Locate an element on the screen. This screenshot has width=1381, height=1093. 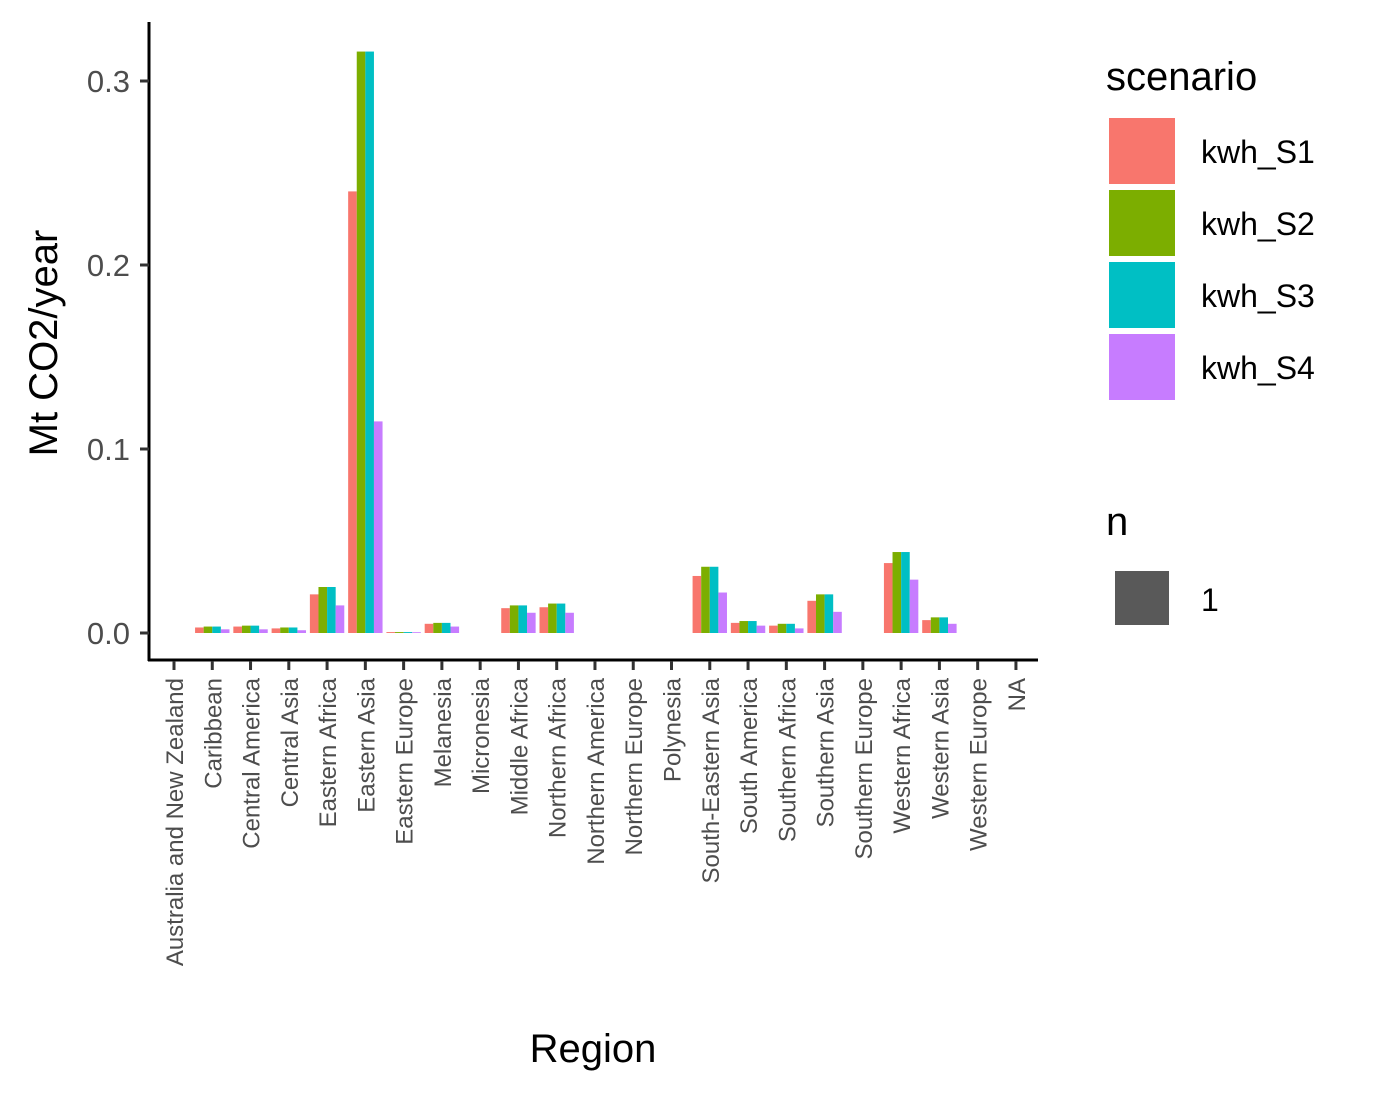
legend-label: kwh_S3 is located at coordinates (1258, 296).